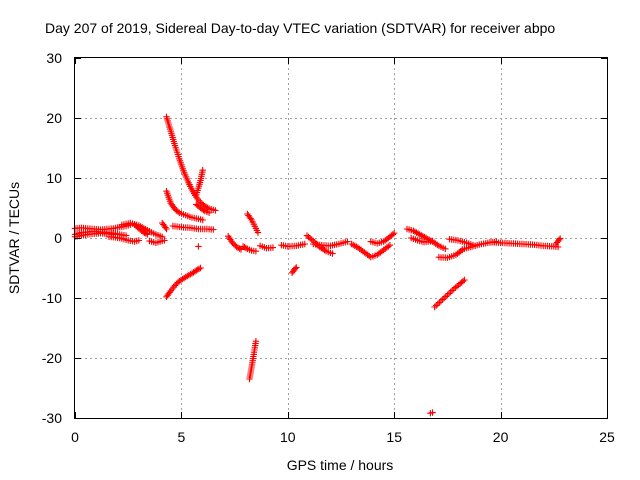 The image size is (640, 480). I want to click on y-tick-label: 20, so click(54, 118).